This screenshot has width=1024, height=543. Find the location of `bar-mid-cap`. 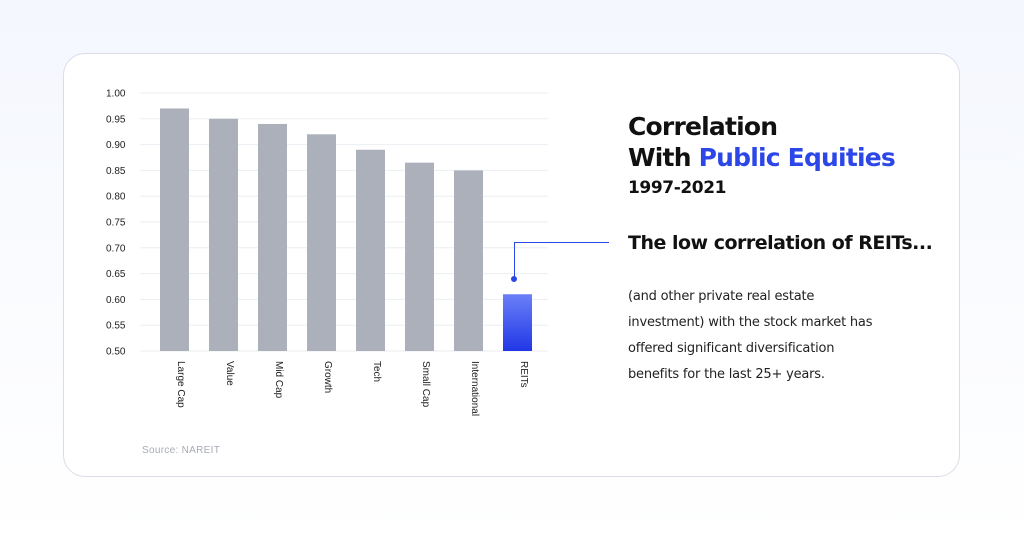

bar-mid-cap is located at coordinates (272, 237).